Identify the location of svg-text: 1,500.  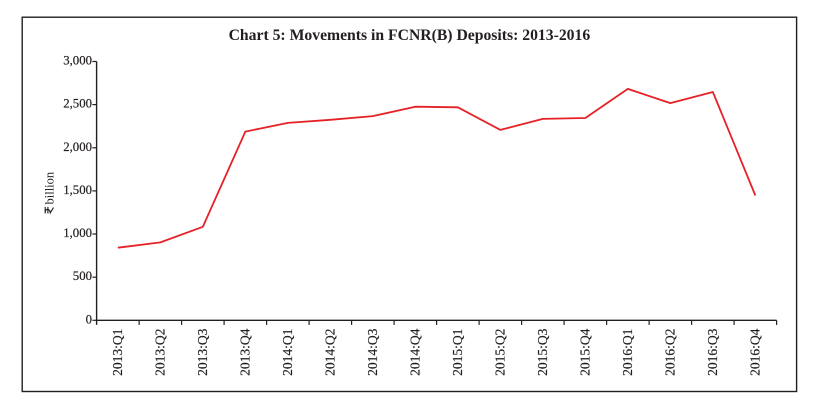
(77, 190).